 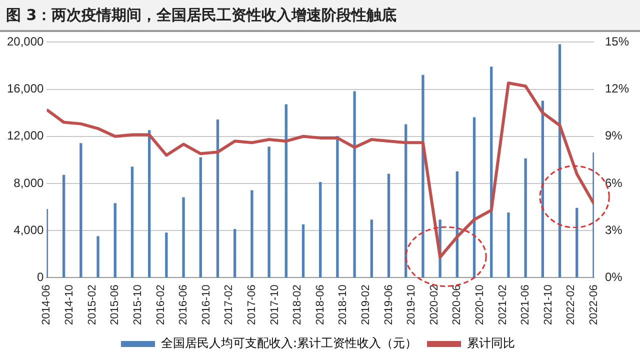 What do you see at coordinates (184, 305) in the screenshot?
I see `x-tick-label: 2016-06` at bounding box center [184, 305].